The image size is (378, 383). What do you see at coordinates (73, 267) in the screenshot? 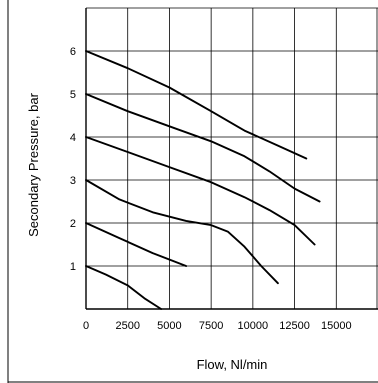
I see `y-tick-label: 1` at bounding box center [73, 267].